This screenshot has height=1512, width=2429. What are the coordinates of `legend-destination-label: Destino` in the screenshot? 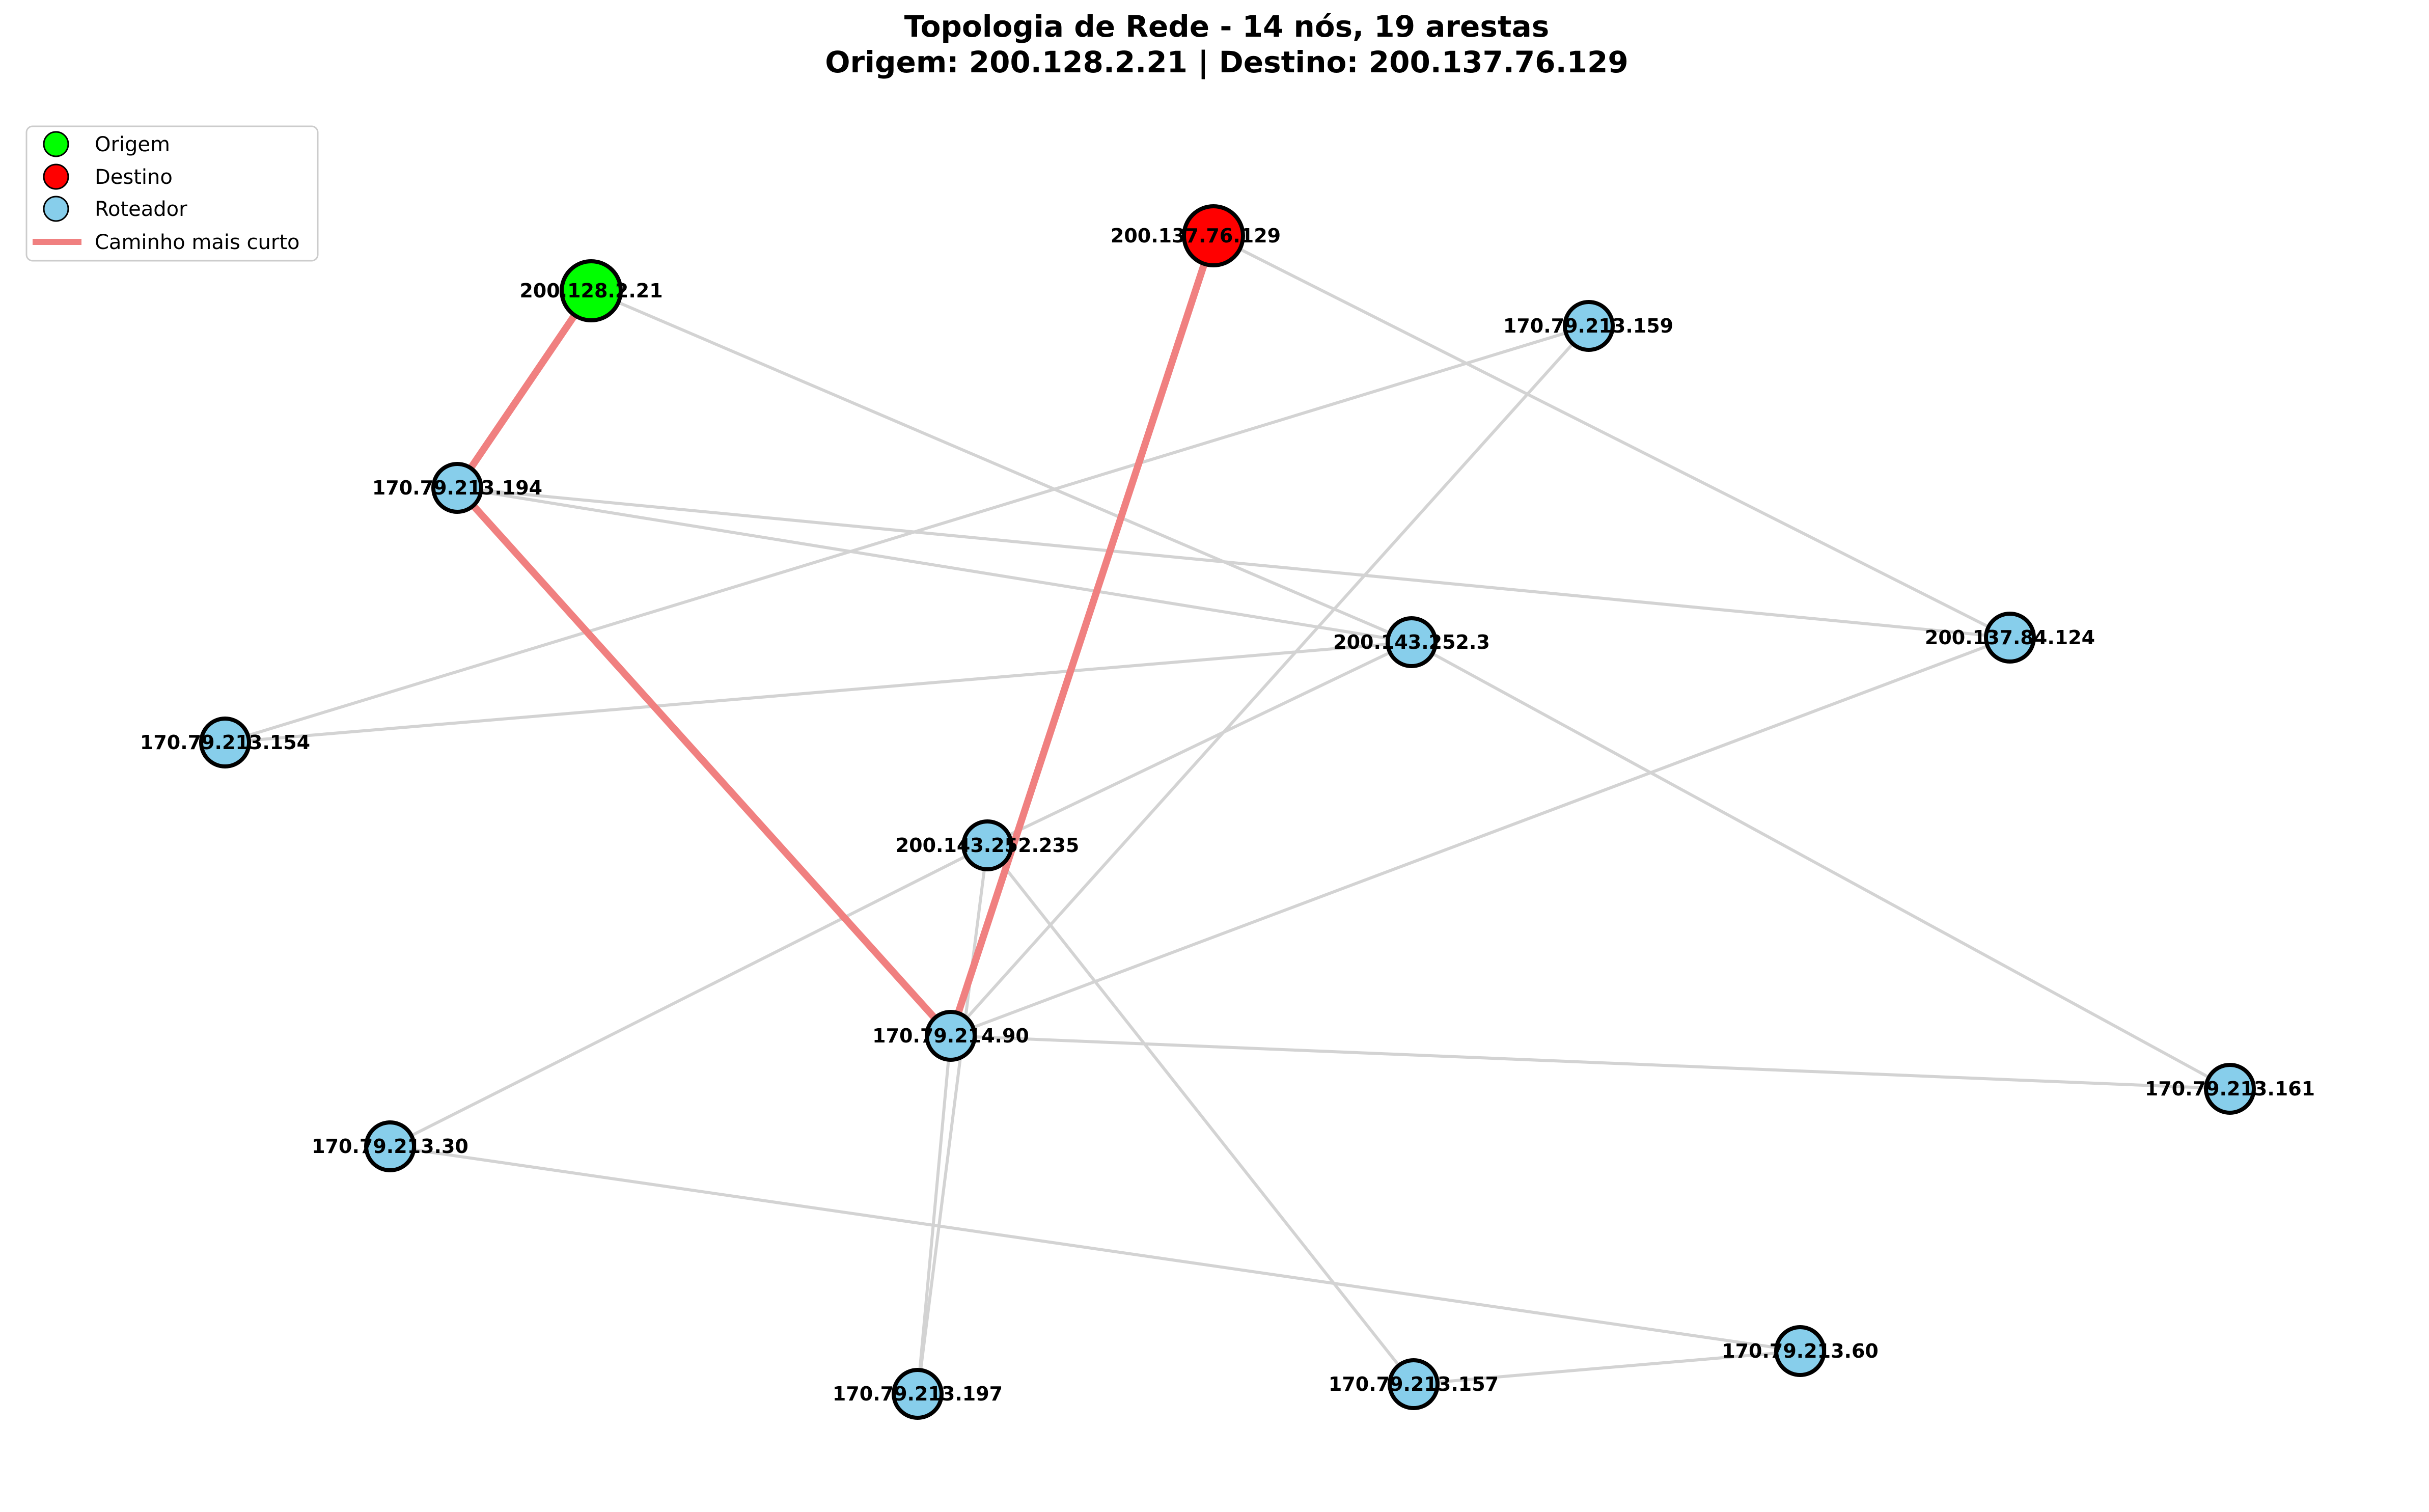 It's located at (134, 177).